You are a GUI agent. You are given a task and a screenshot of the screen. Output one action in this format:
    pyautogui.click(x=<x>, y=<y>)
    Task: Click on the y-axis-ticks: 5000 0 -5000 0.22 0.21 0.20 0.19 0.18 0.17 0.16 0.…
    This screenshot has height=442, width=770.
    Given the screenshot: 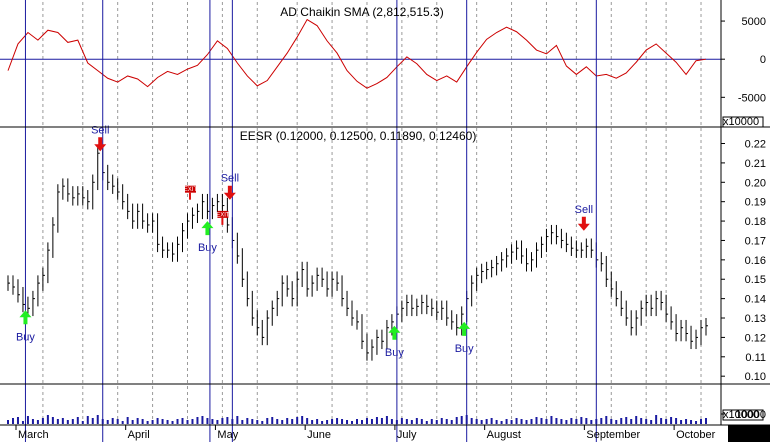 What is the action you would take?
    pyautogui.click(x=743, y=218)
    